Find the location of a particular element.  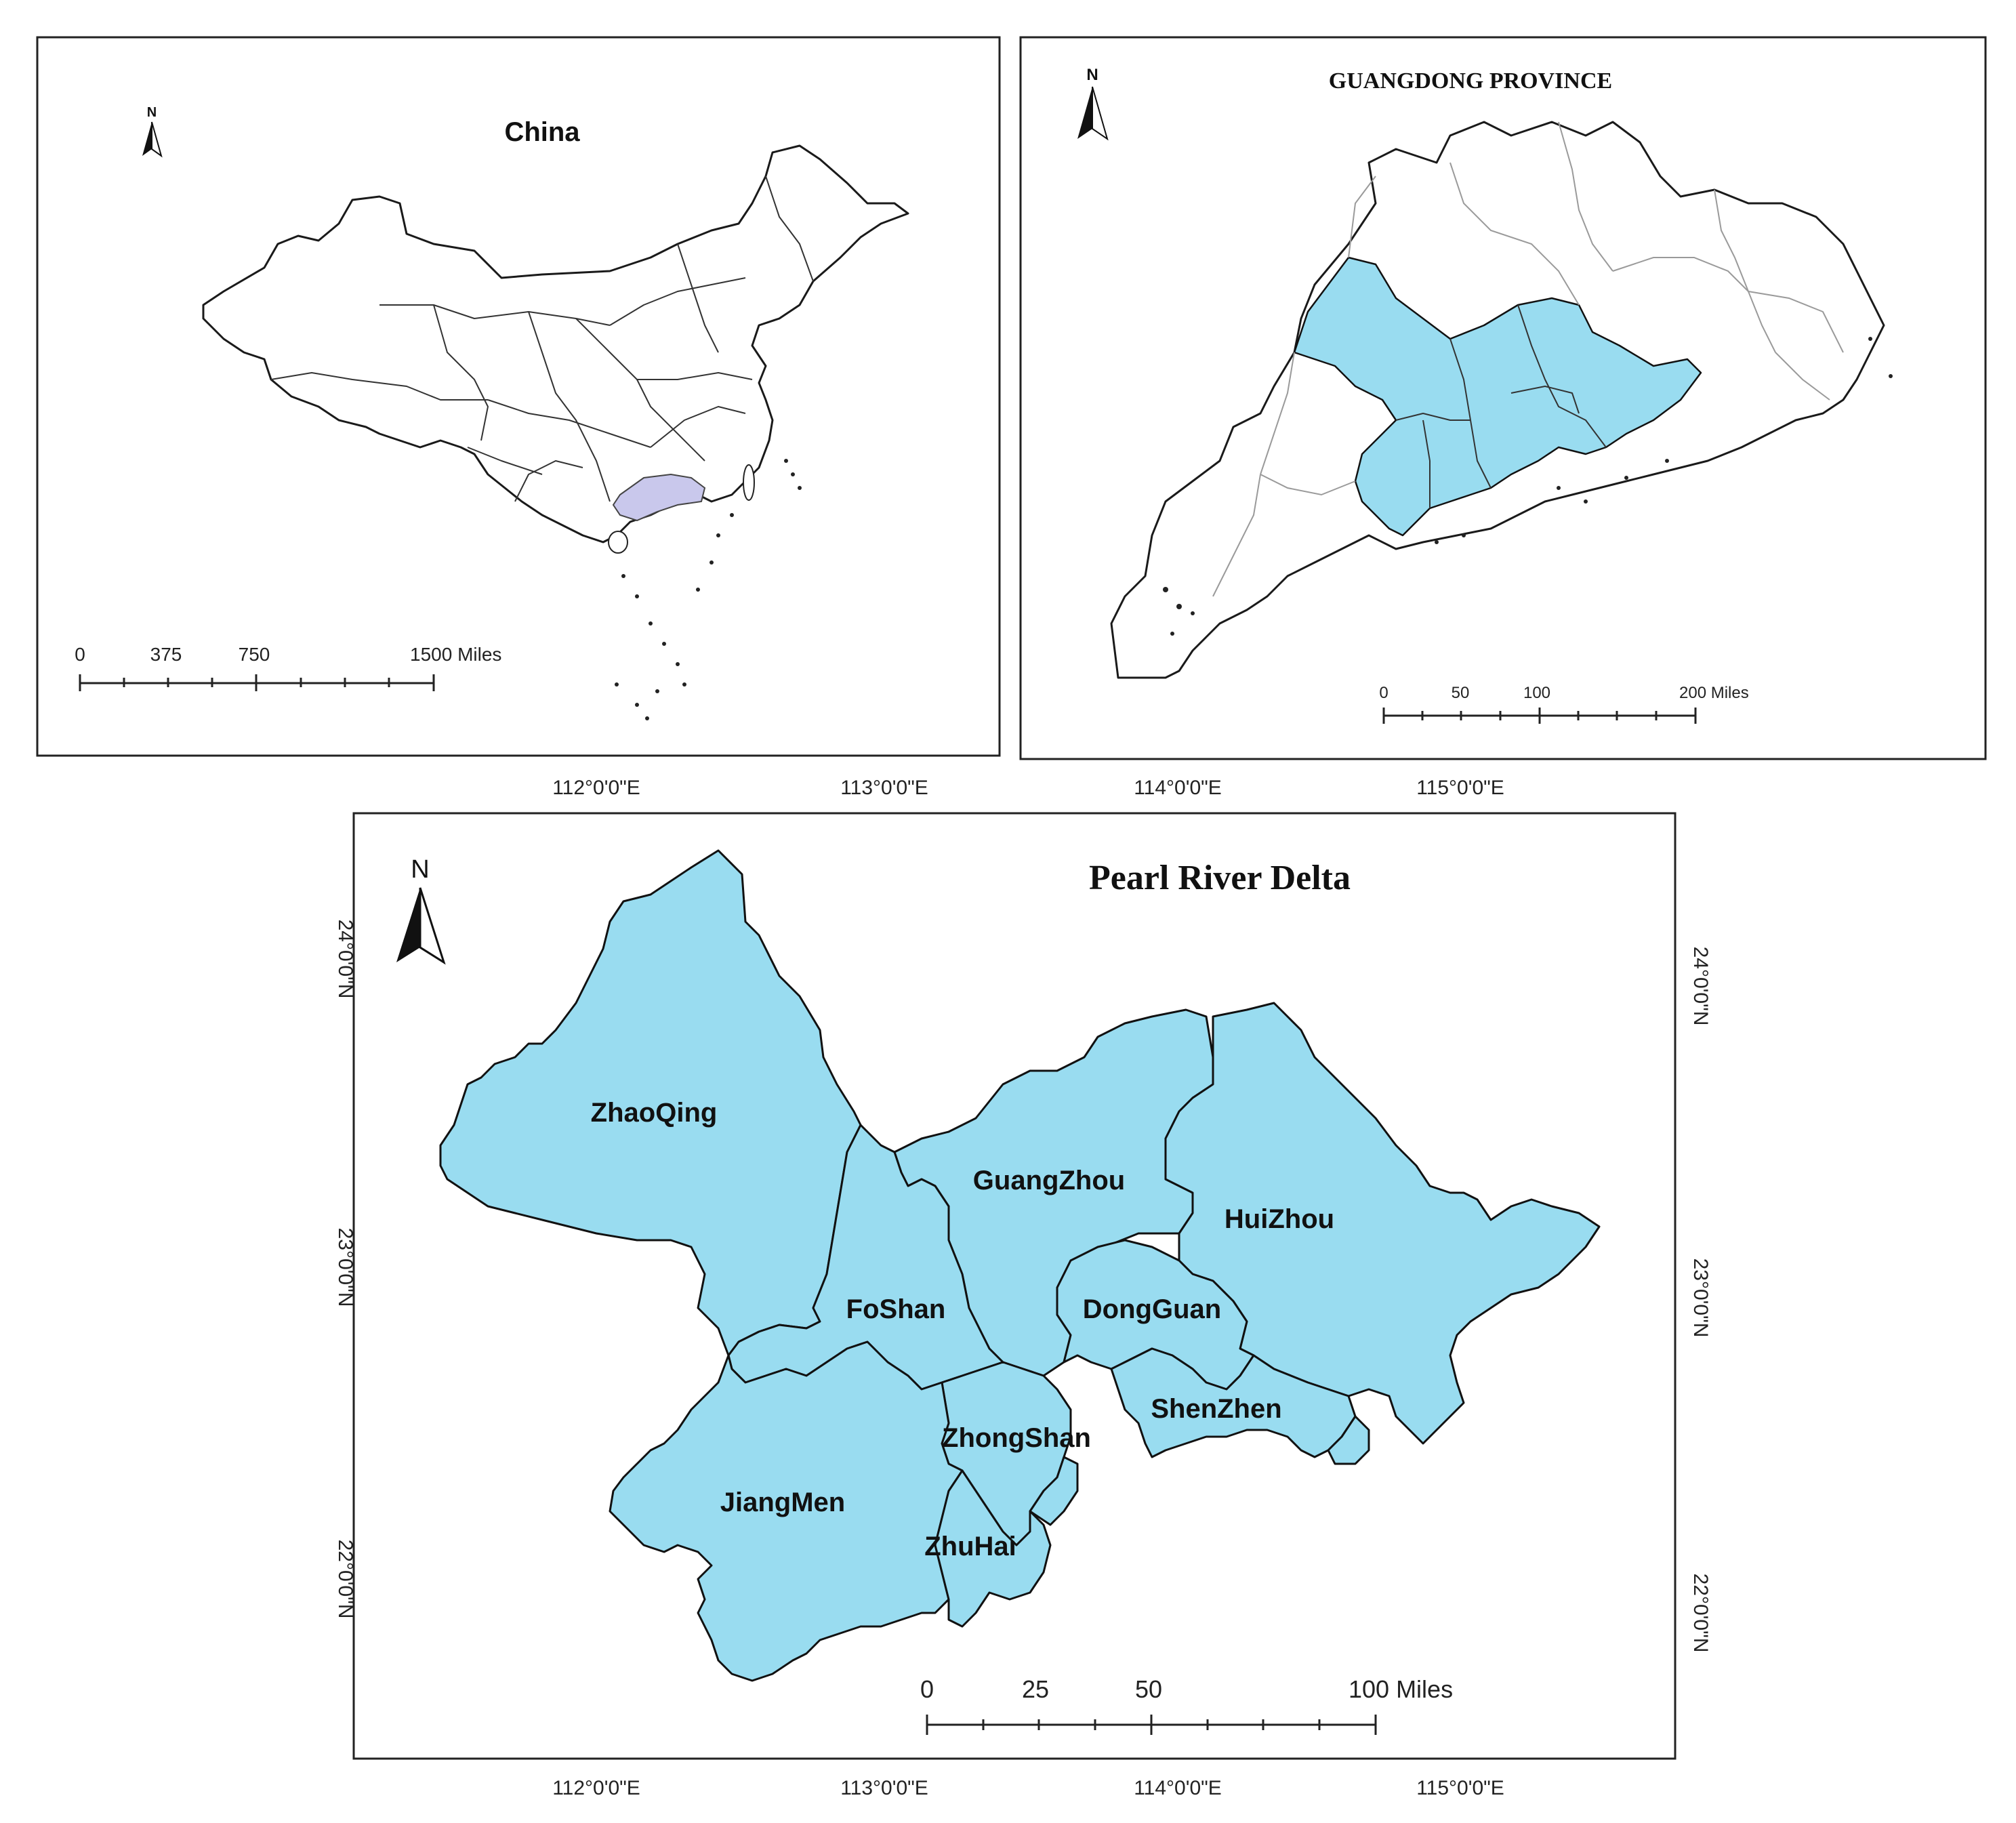

prd-scale-label-3: 100 Miles is located at coordinates (1401, 1689).